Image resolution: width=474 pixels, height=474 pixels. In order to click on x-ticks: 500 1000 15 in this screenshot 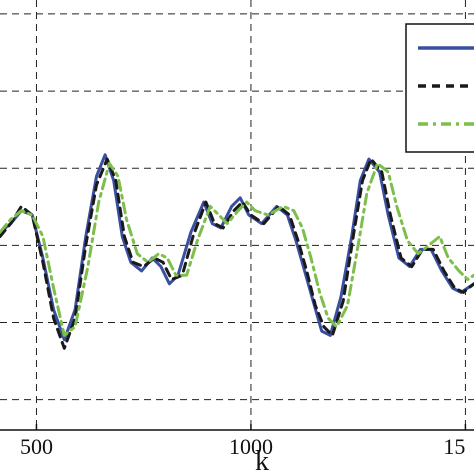, I will do `click(243, 441)`.